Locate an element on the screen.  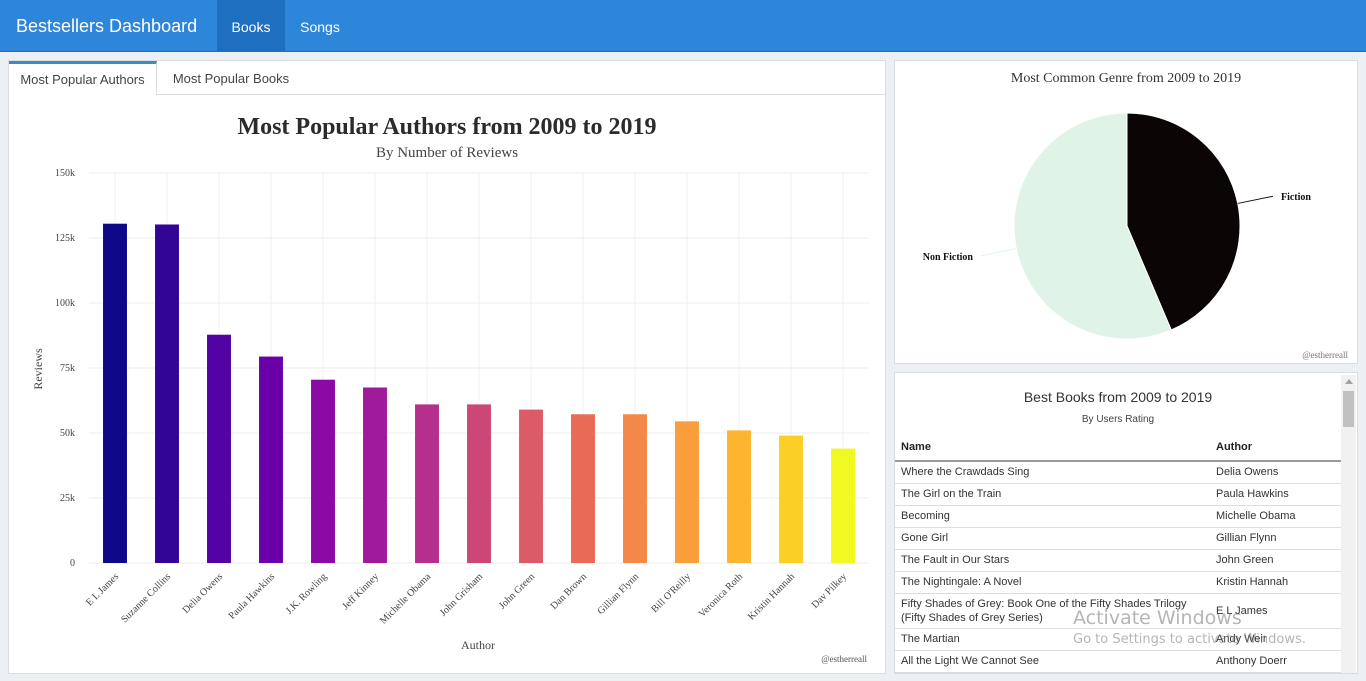
x-tick-label: Suzanne Collins is located at coordinates (146, 598).